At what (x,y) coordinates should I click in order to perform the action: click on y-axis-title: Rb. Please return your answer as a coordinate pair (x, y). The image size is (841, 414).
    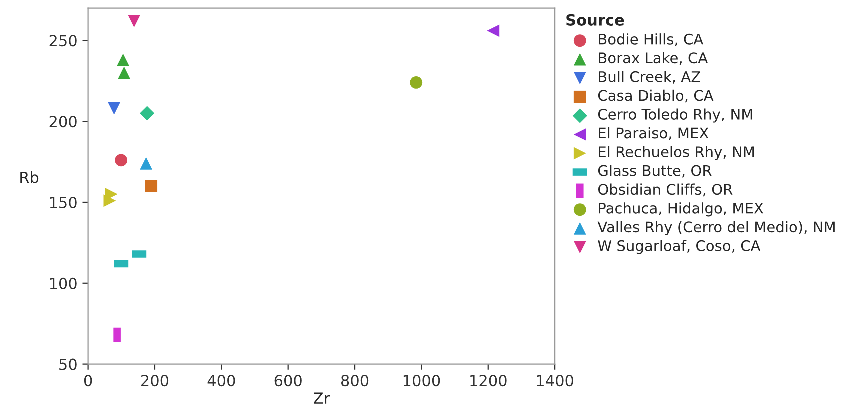
    Looking at the image, I should click on (29, 178).